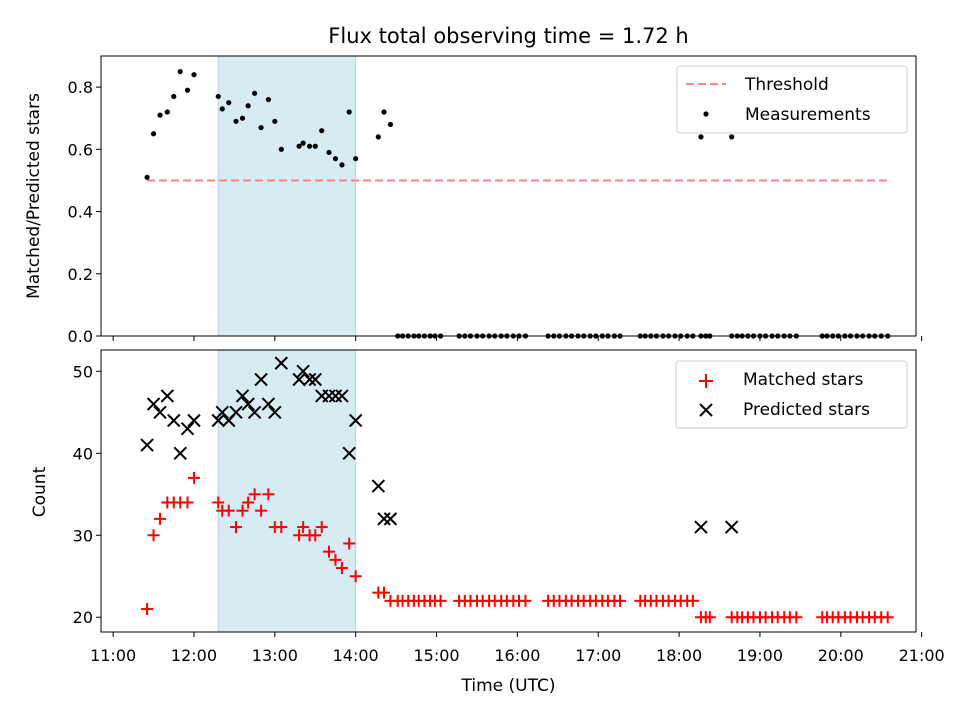  What do you see at coordinates (34, 196) in the screenshot?
I see `top-y-axis-label: Matched/Predicted stars` at bounding box center [34, 196].